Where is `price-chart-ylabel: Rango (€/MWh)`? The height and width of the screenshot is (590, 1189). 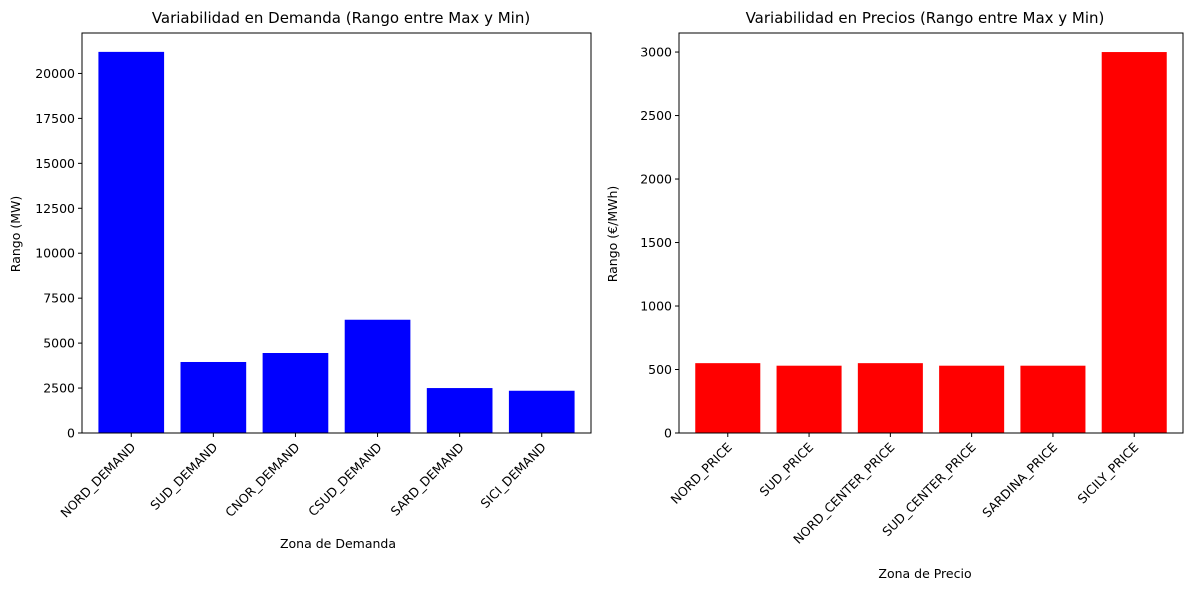 price-chart-ylabel: Rango (€/MWh) is located at coordinates (612, 234).